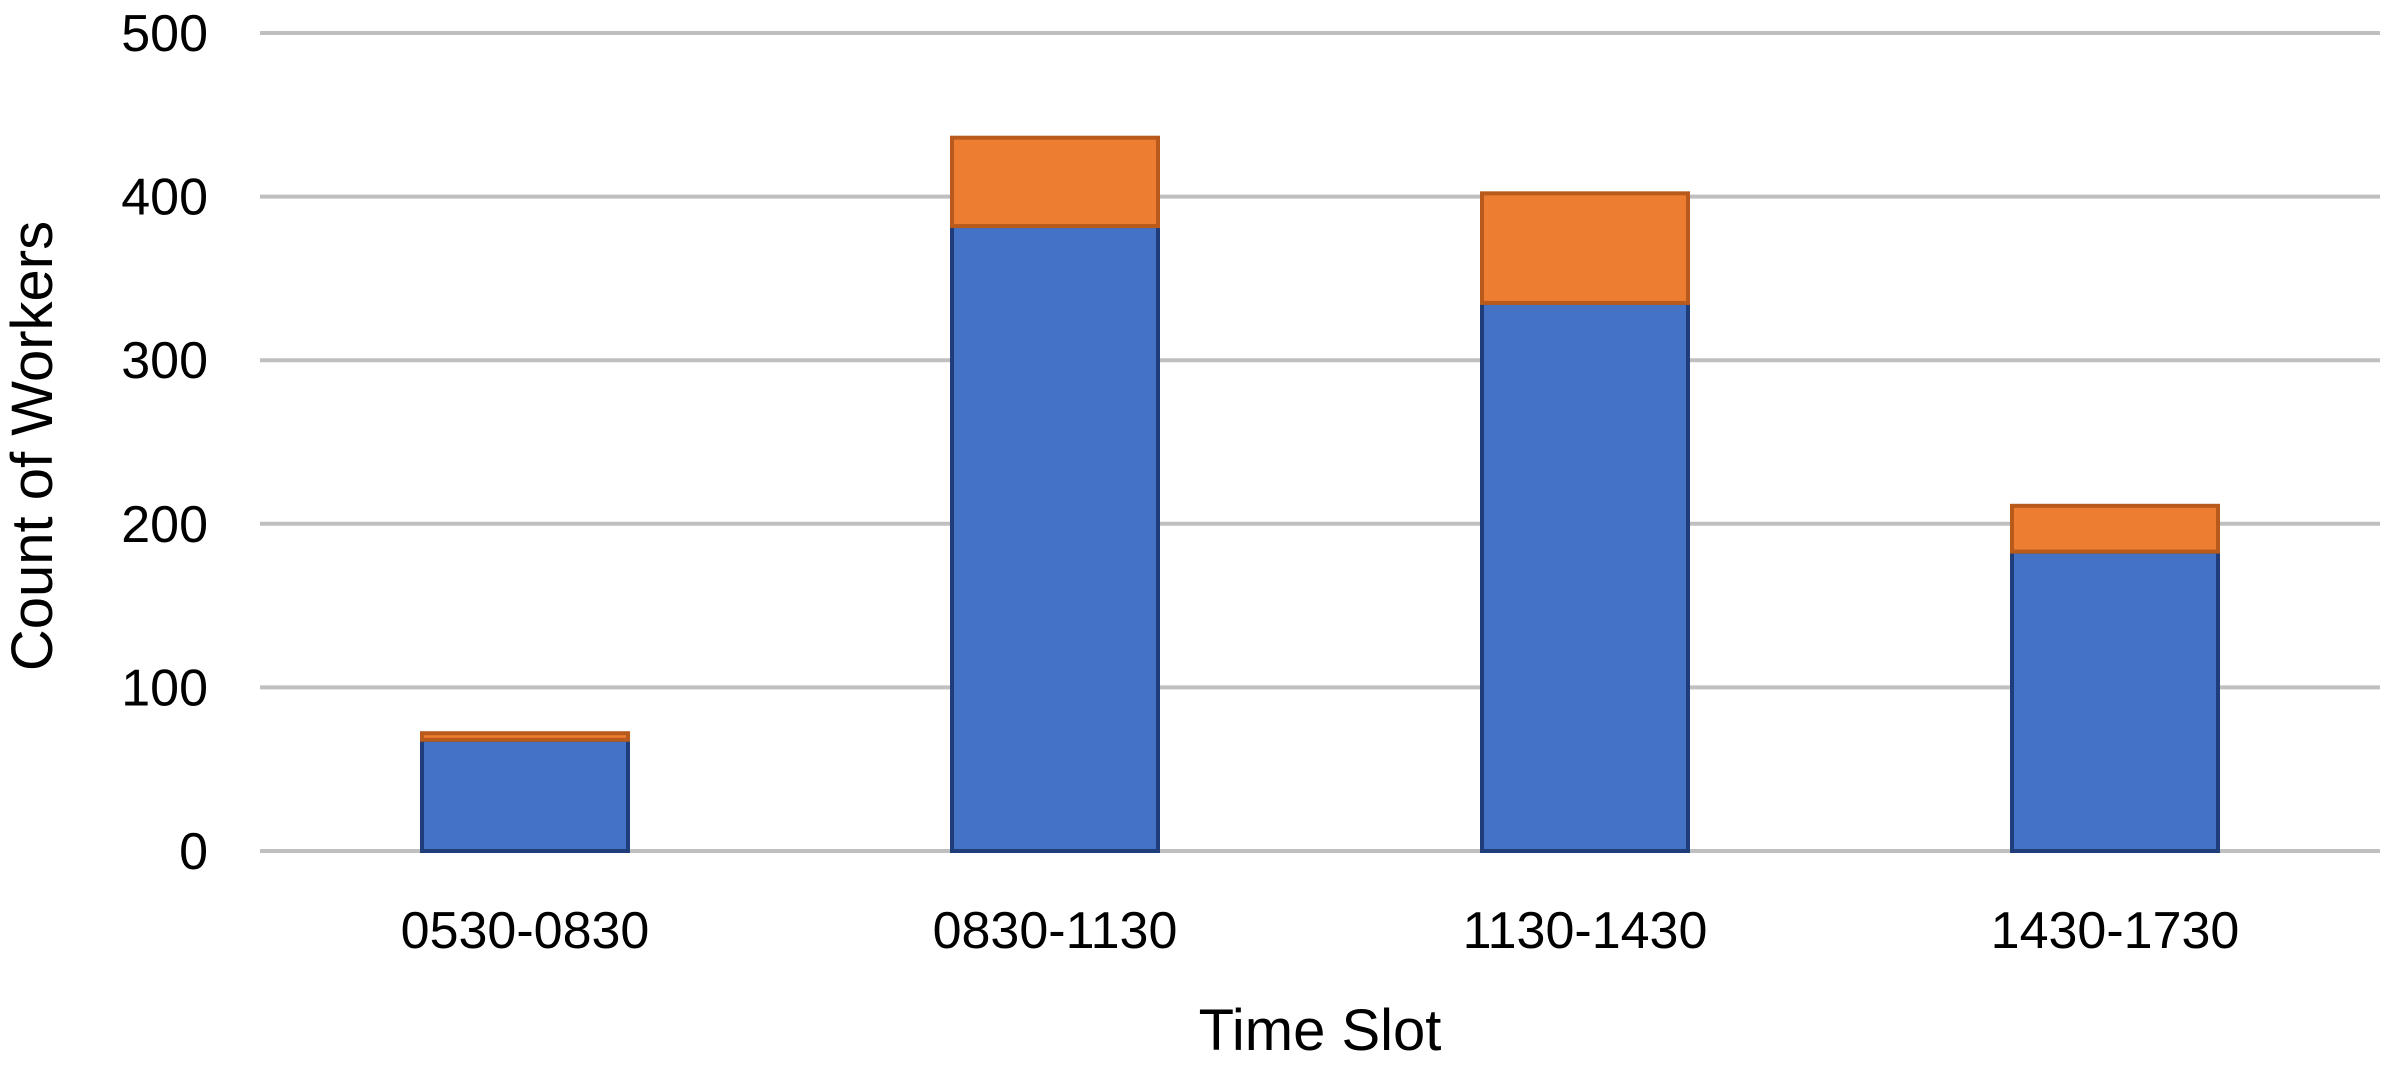  Describe the element at coordinates (1320, 931) in the screenshot. I see `x-tick-labels: 0530-0830 0830-1130 1130-1430 1430-1730` at that location.